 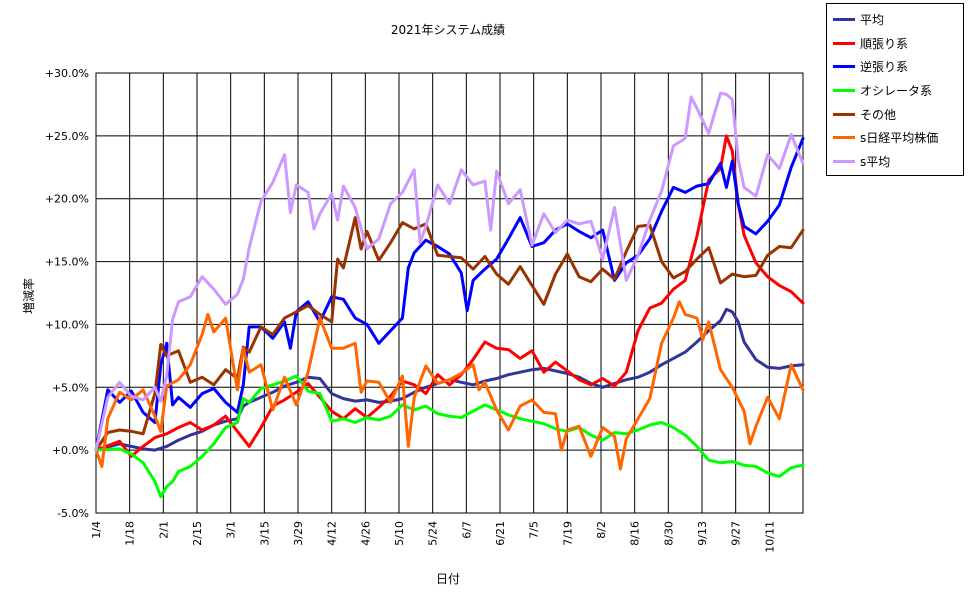 What do you see at coordinates (500, 533) in the screenshot?
I see `x-tick-label: 6/21` at bounding box center [500, 533].